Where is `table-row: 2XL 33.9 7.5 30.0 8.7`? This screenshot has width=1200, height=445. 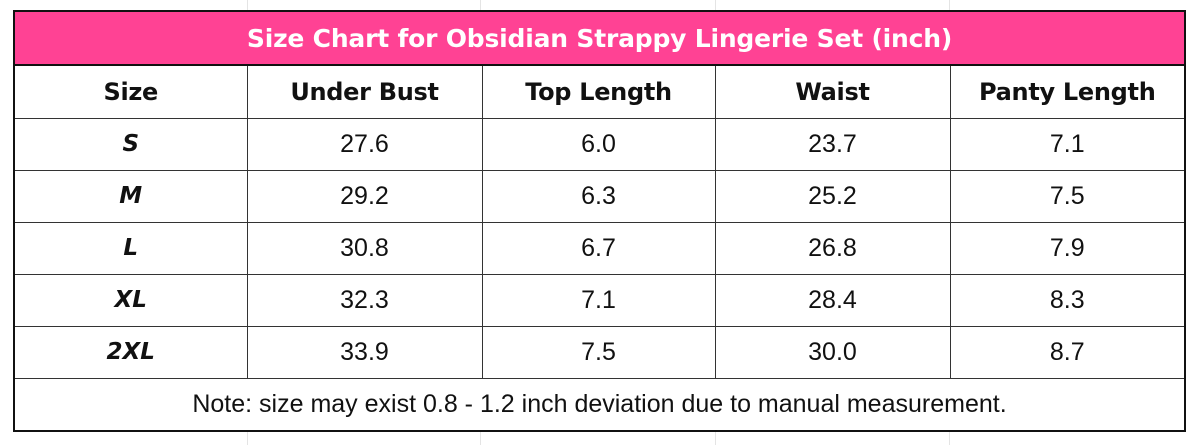
table-row: 2XL 33.9 7.5 30.0 8.7 is located at coordinates (599, 352).